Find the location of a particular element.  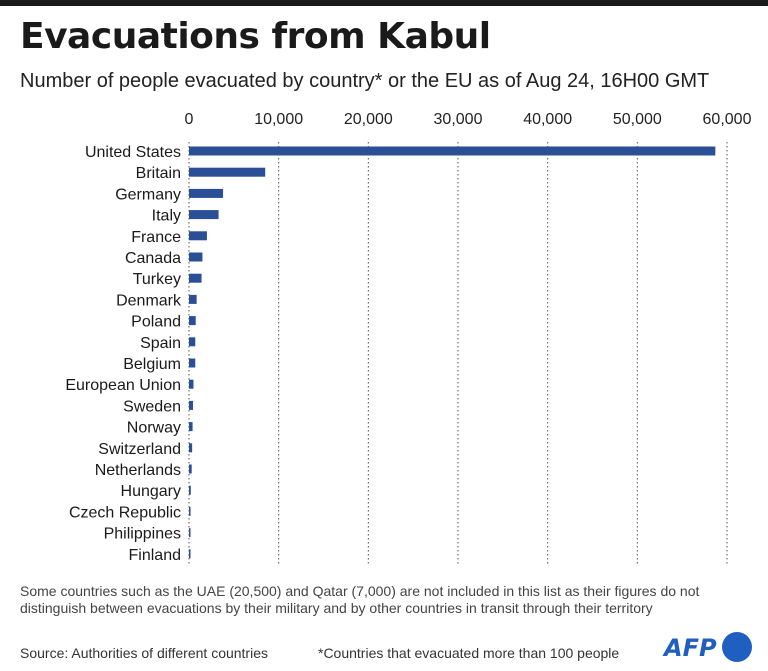

category-label: Germany is located at coordinates (148, 194).